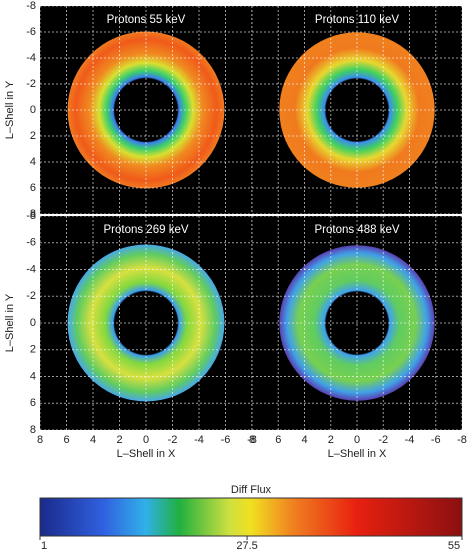 This screenshot has height=551, width=474. I want to click on panel-title: Protons 488 keV, so click(356, 230).